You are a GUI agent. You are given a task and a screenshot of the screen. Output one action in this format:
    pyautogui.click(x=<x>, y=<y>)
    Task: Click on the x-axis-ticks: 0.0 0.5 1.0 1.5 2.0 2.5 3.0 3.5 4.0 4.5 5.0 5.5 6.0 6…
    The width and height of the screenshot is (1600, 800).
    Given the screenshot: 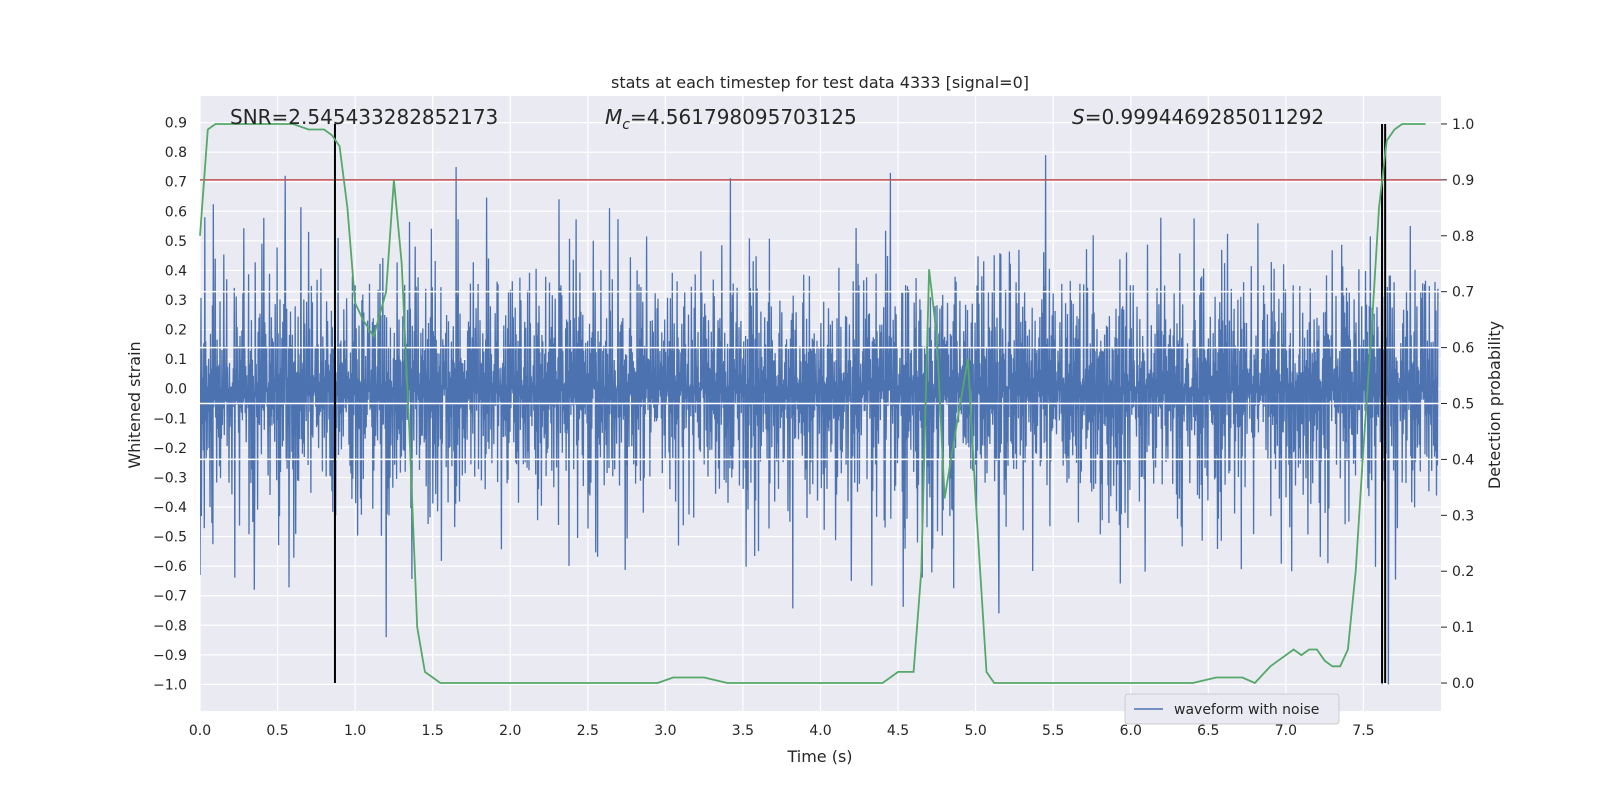 What is the action you would take?
    pyautogui.click(x=782, y=731)
    